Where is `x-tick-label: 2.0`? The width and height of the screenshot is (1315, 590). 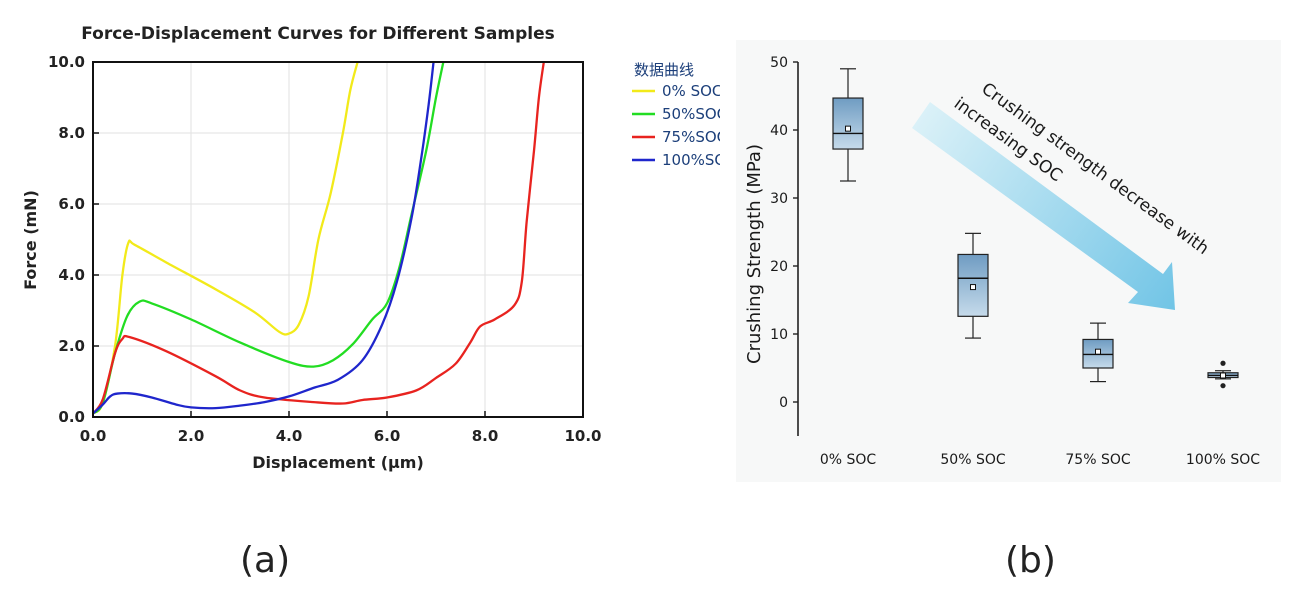
x-tick-label: 2.0 is located at coordinates (191, 436).